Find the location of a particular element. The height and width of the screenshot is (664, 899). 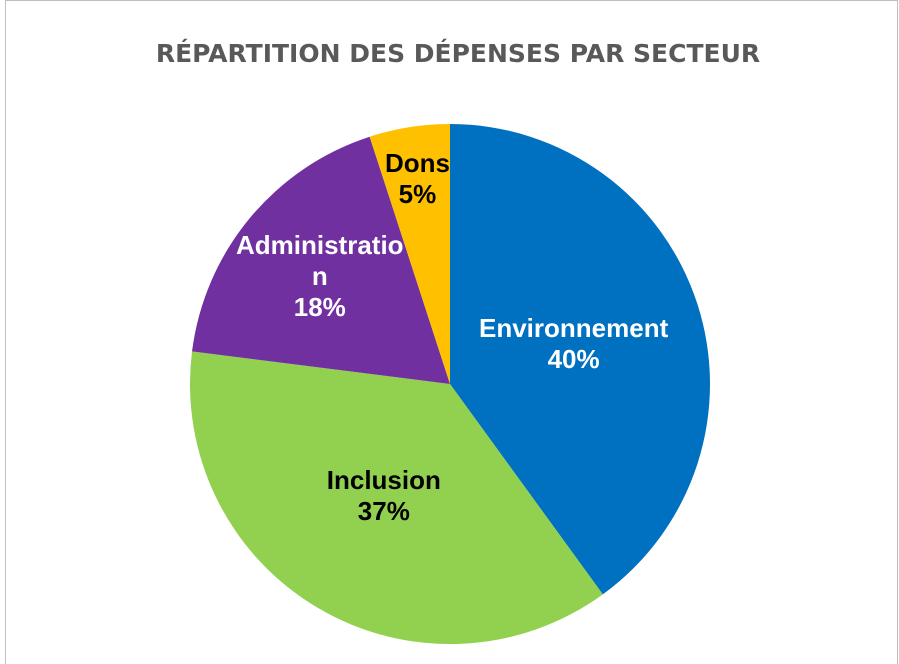

value-label: 5% is located at coordinates (417, 193).